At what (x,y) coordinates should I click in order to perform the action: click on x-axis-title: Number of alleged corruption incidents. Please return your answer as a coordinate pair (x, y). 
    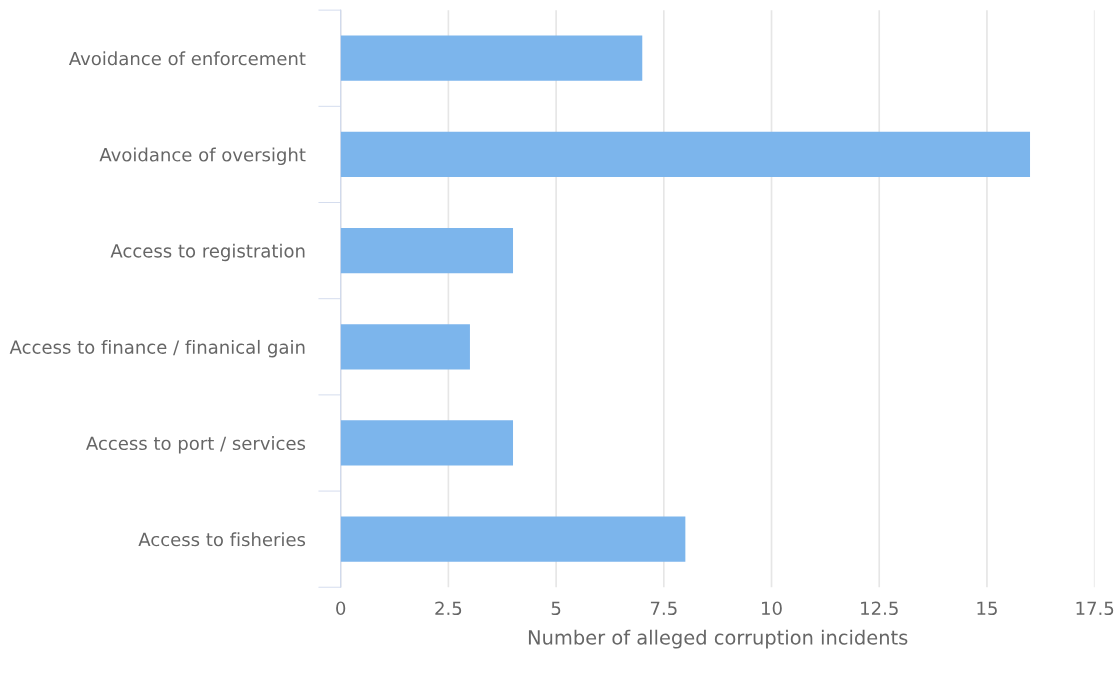
    Looking at the image, I should click on (718, 639).